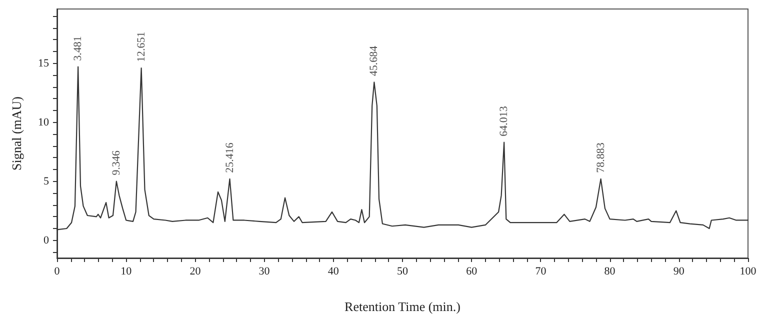 Image resolution: width=765 pixels, height=322 pixels. I want to click on x-tick-label: 10, so click(126, 272).